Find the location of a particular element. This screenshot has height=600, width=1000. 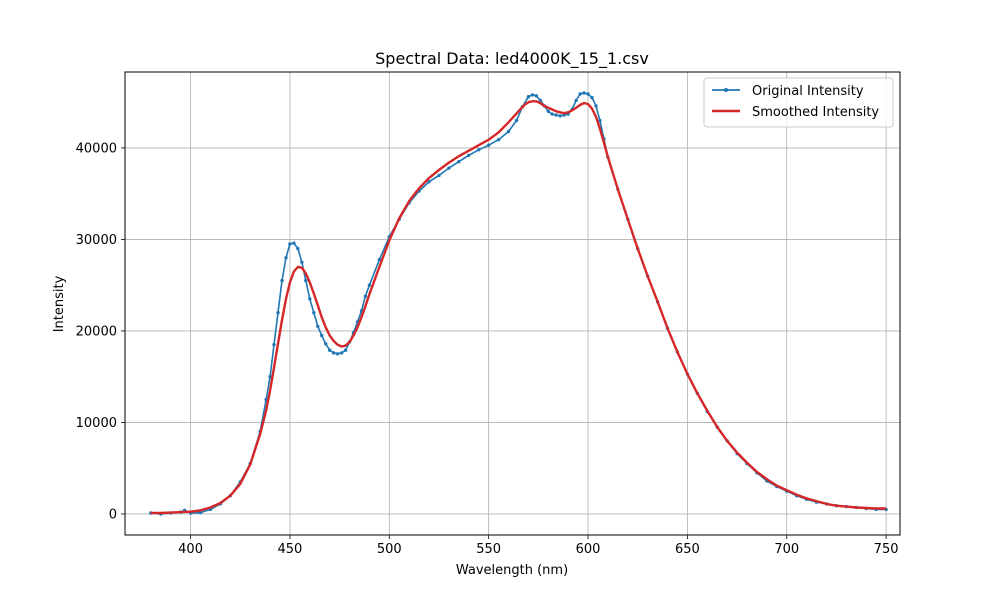

y-axis-label: Intensity is located at coordinates (59, 303).